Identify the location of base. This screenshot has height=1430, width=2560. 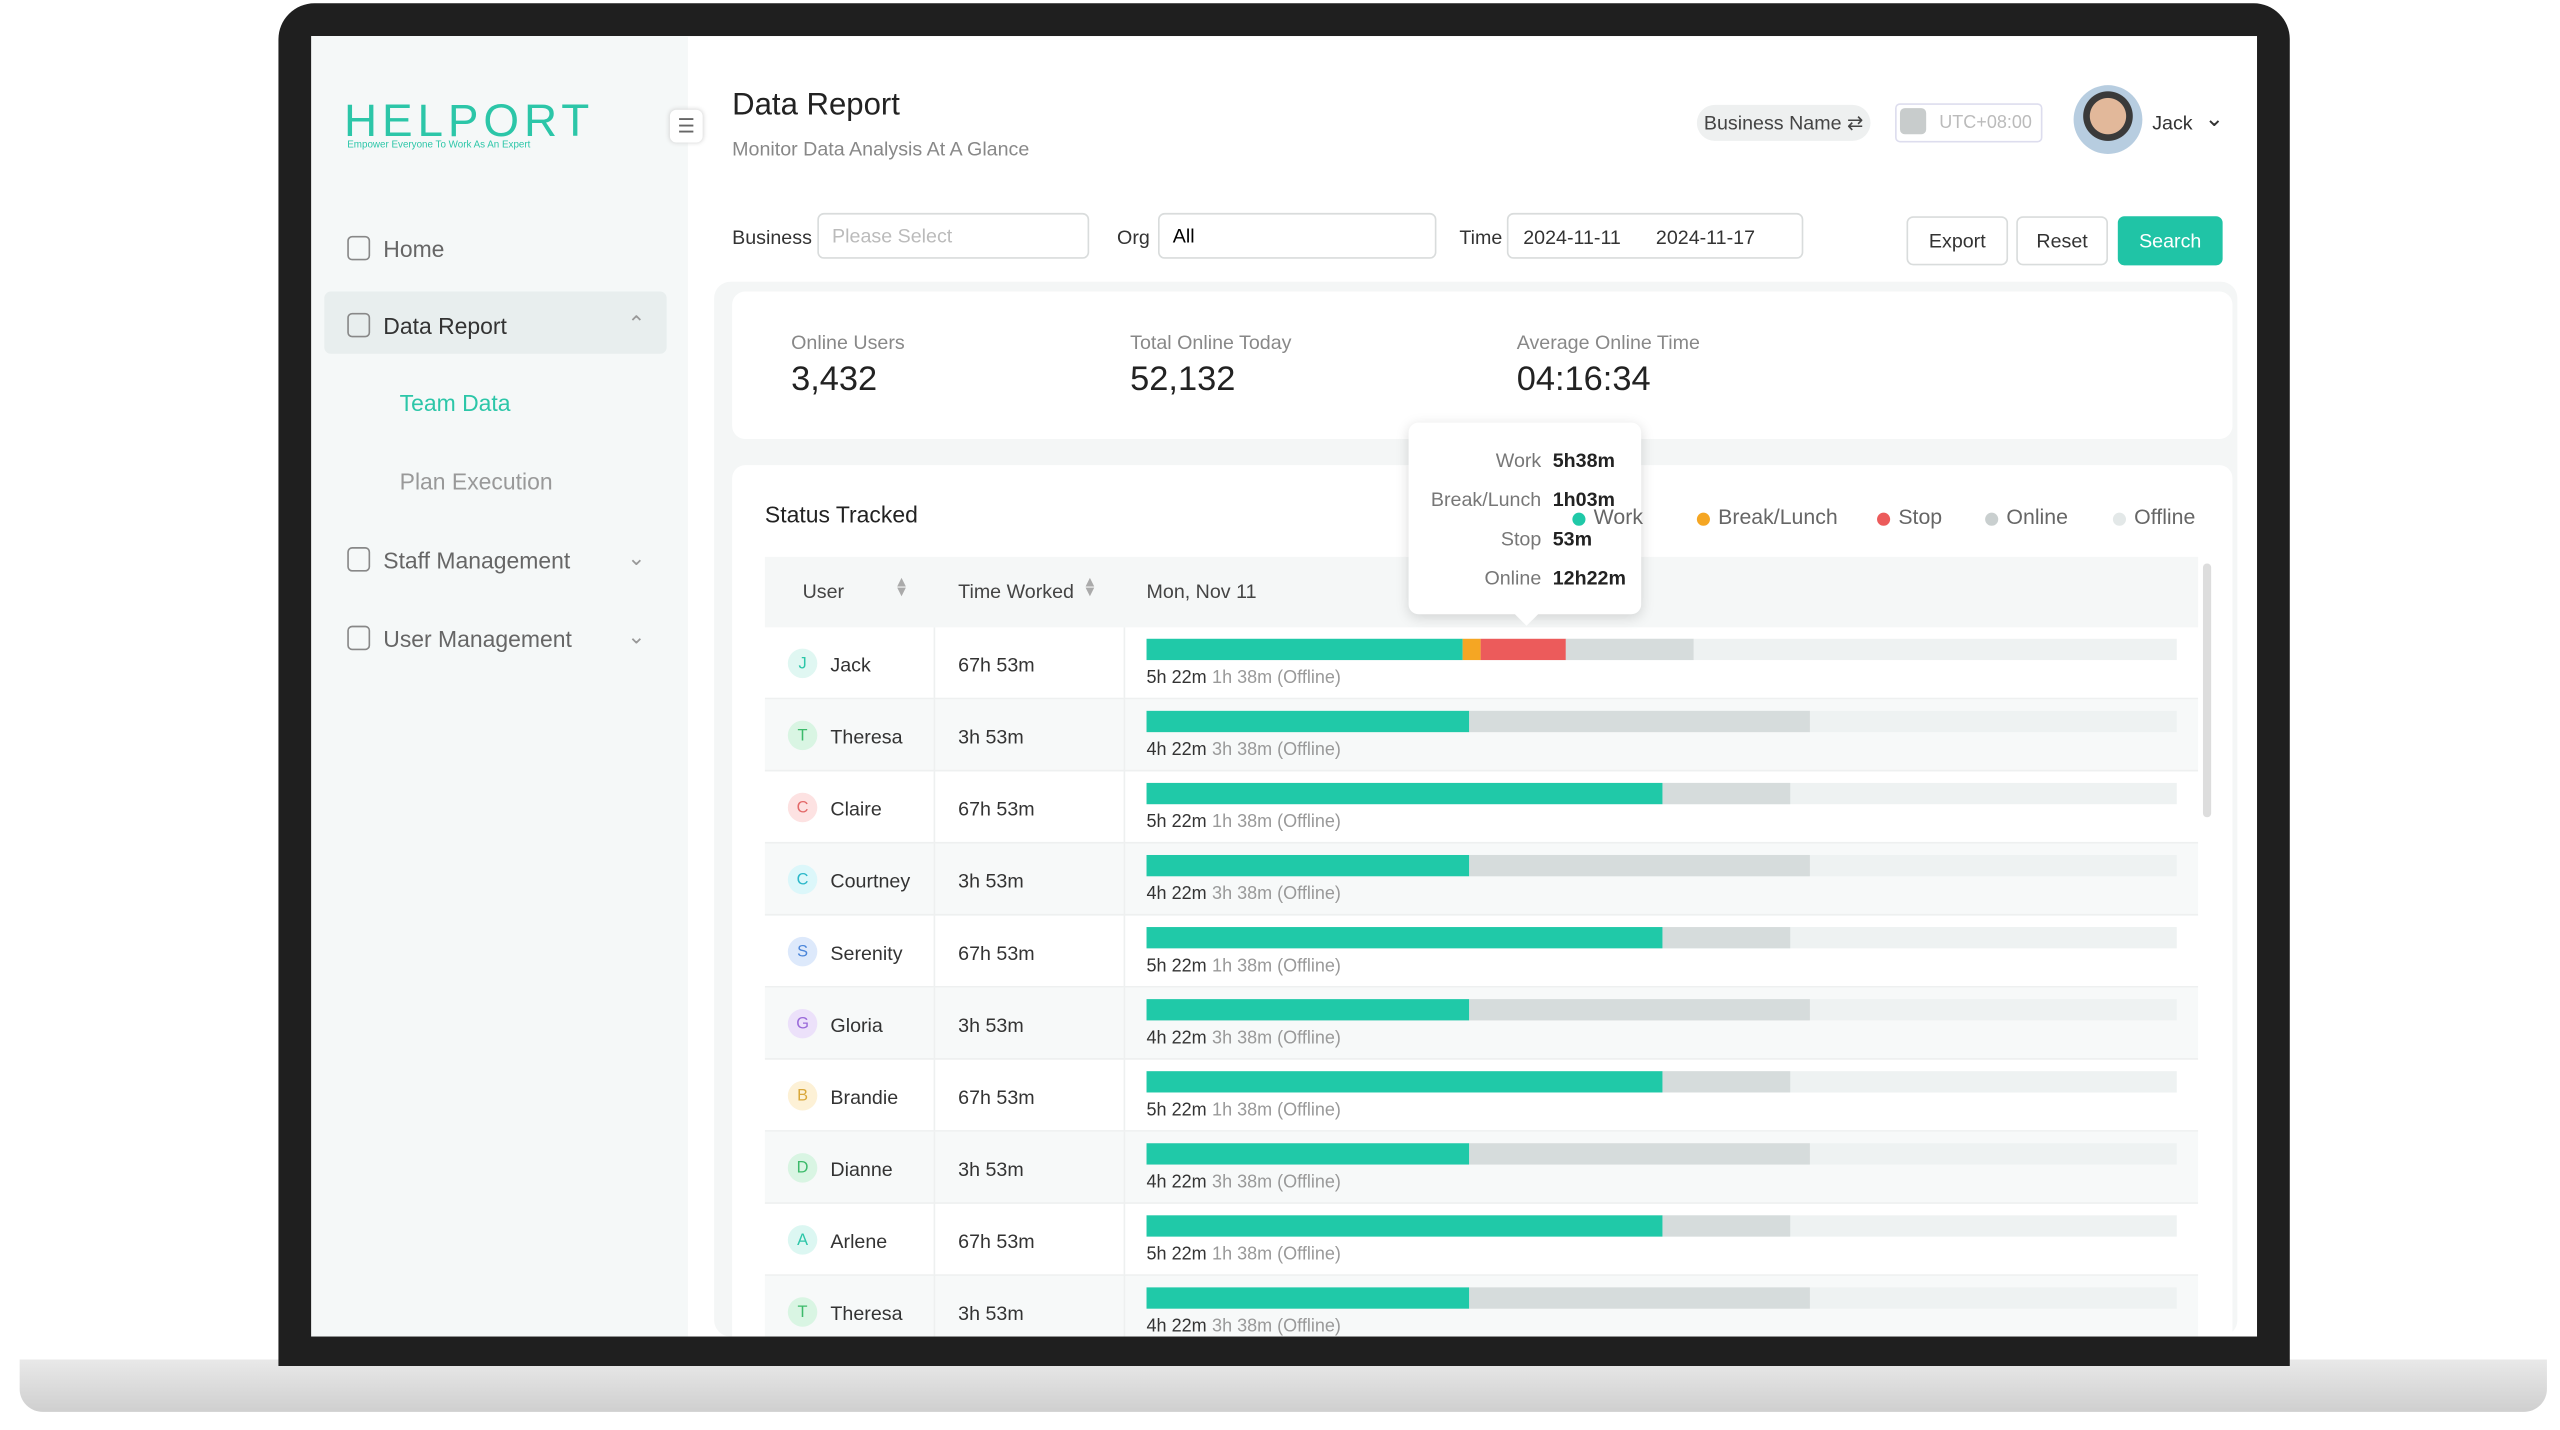
(1283, 1385).